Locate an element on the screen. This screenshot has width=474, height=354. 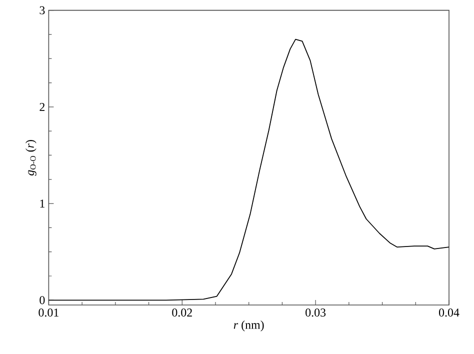
y-tick-label: 3 is located at coordinates (42, 10).